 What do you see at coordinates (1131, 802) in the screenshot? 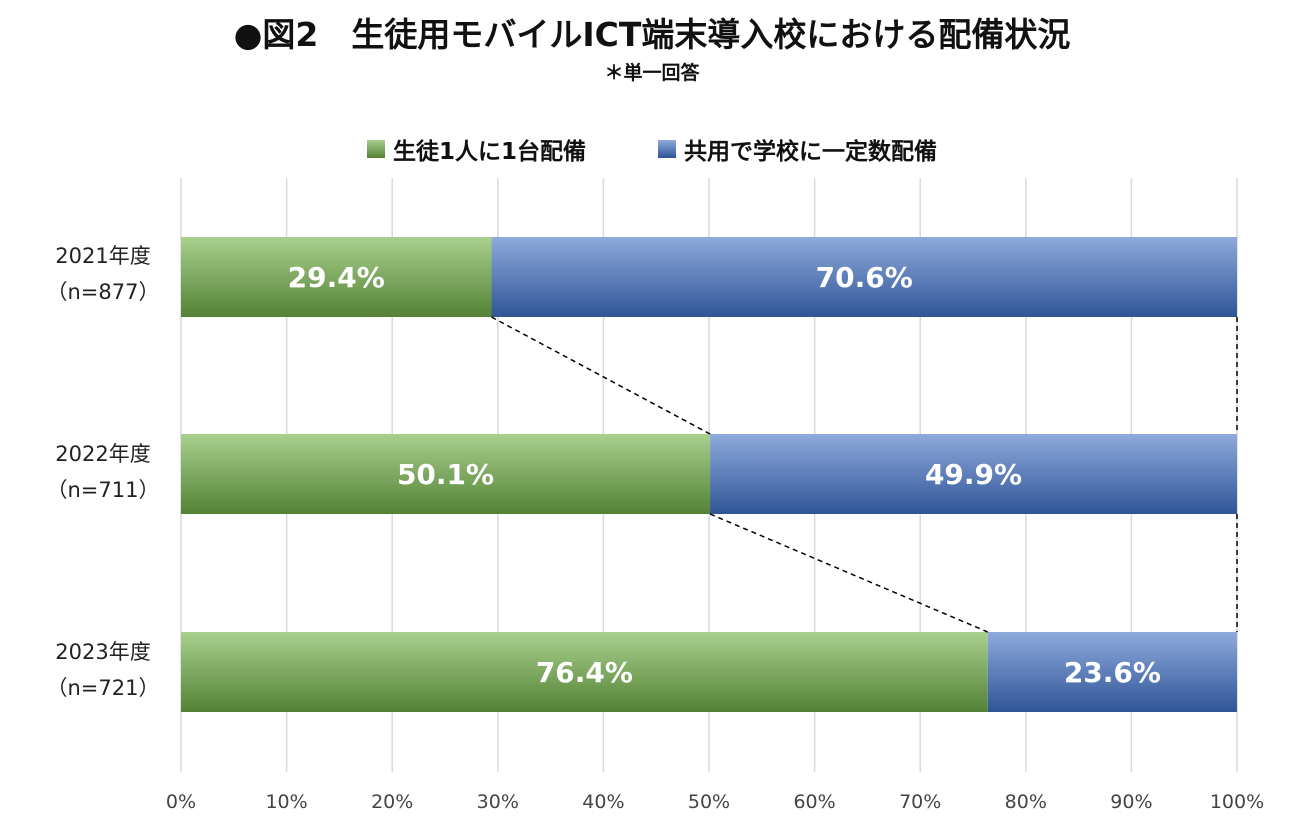
I see `x-tick-label: 90%` at bounding box center [1131, 802].